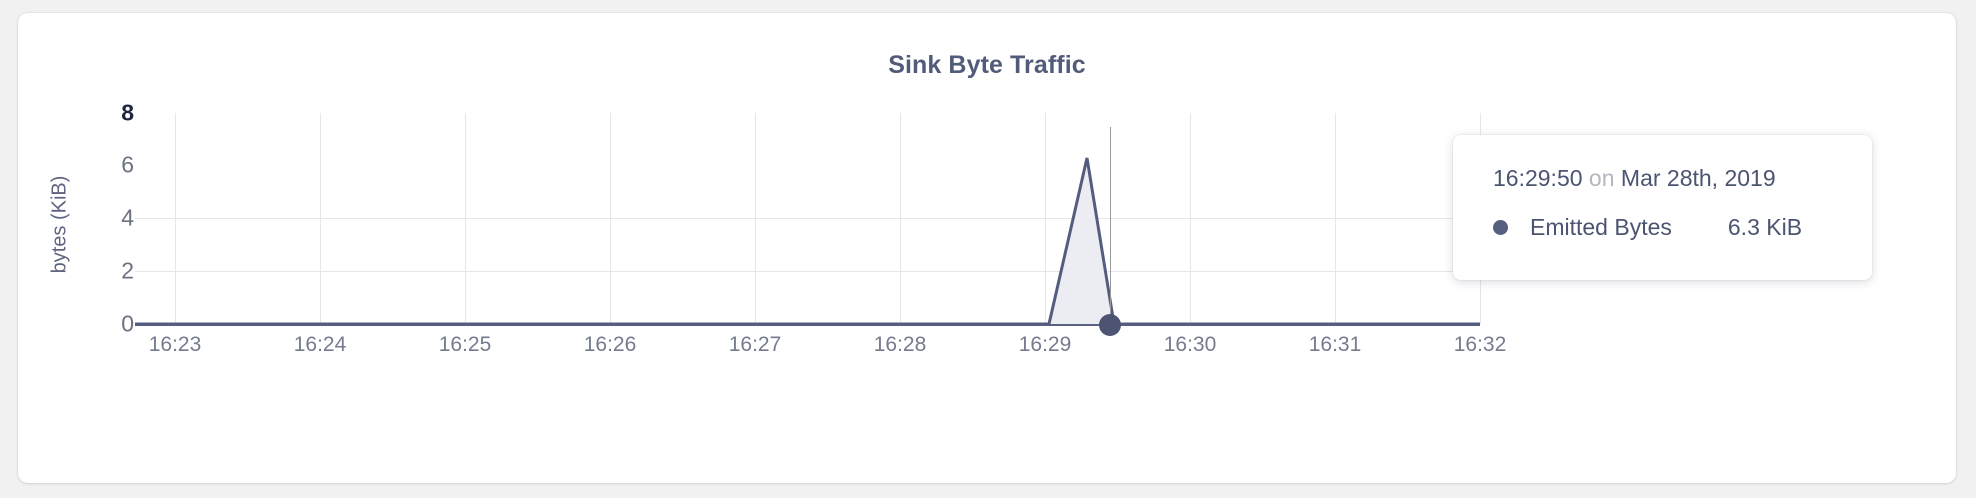 This screenshot has height=498, width=1976. Describe the element at coordinates (127, 112) in the screenshot. I see `y-tick-8: 8` at that location.